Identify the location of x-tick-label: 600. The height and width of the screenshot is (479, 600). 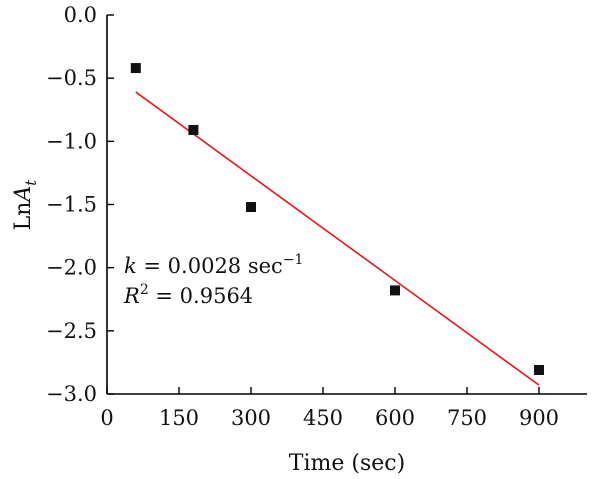
(395, 418).